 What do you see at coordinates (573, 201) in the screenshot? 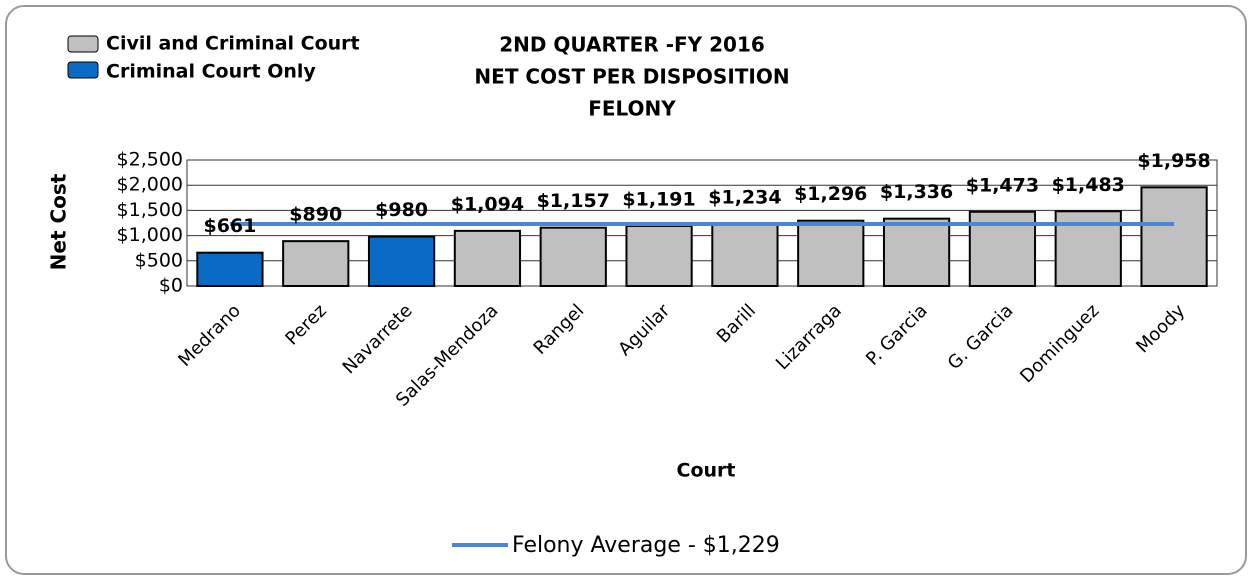
I see `value-label: $1,157` at bounding box center [573, 201].